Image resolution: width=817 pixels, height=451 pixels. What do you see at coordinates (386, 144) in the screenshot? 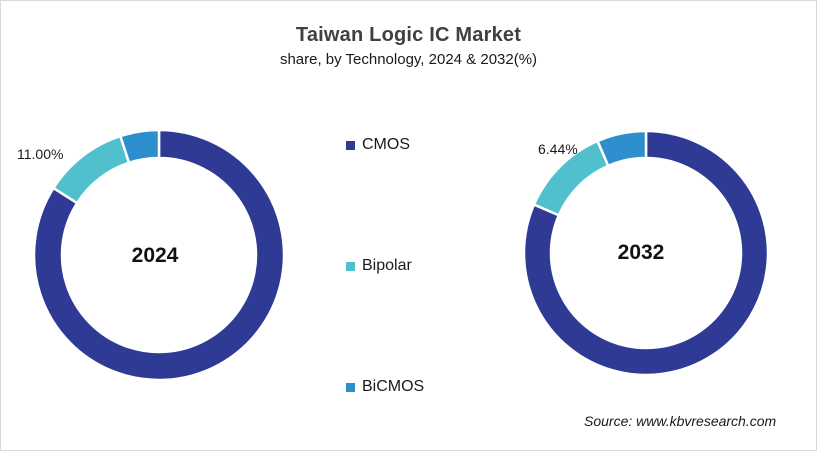
I see `legend-label-cmos: CMOS` at bounding box center [386, 144].